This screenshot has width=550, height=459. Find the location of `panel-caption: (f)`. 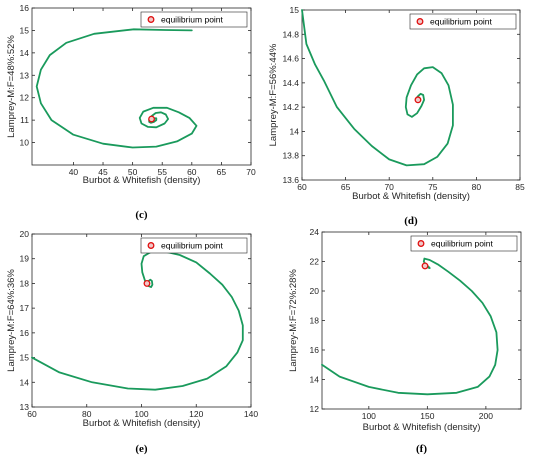

panel-caption: (f) is located at coordinates (421, 449).